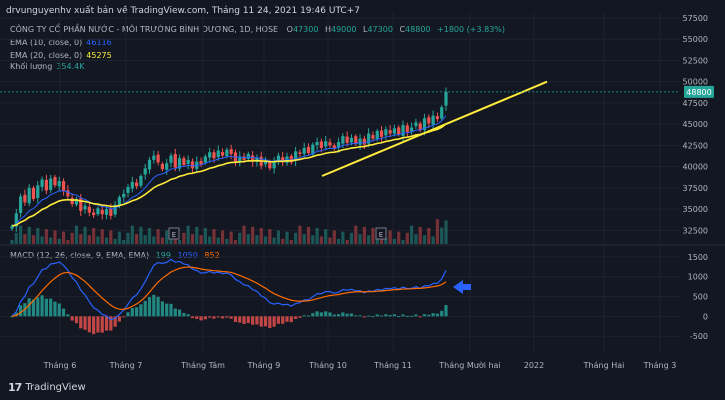 This screenshot has width=725, height=400. Describe the element at coordinates (695, 39) in the screenshot. I see `price-tick-label: 55000` at that location.